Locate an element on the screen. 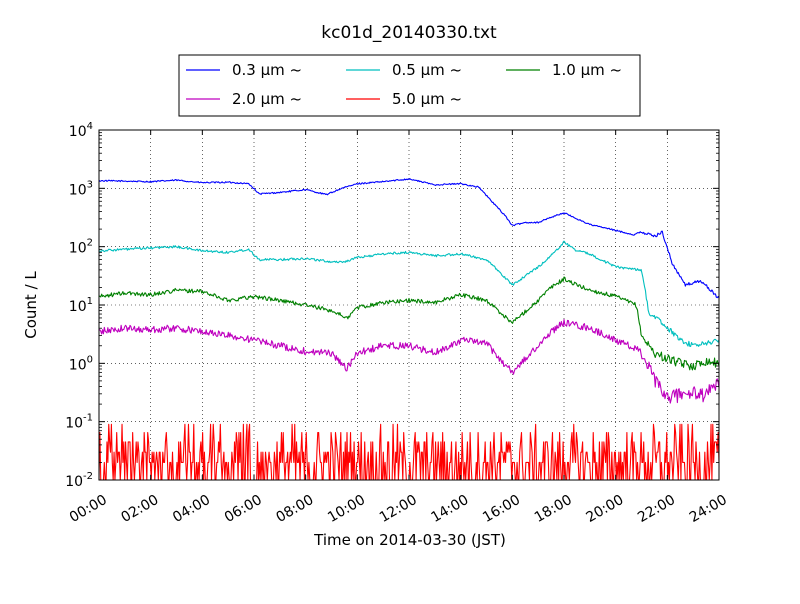  x-tick-label: 06:00 is located at coordinates (243, 509).